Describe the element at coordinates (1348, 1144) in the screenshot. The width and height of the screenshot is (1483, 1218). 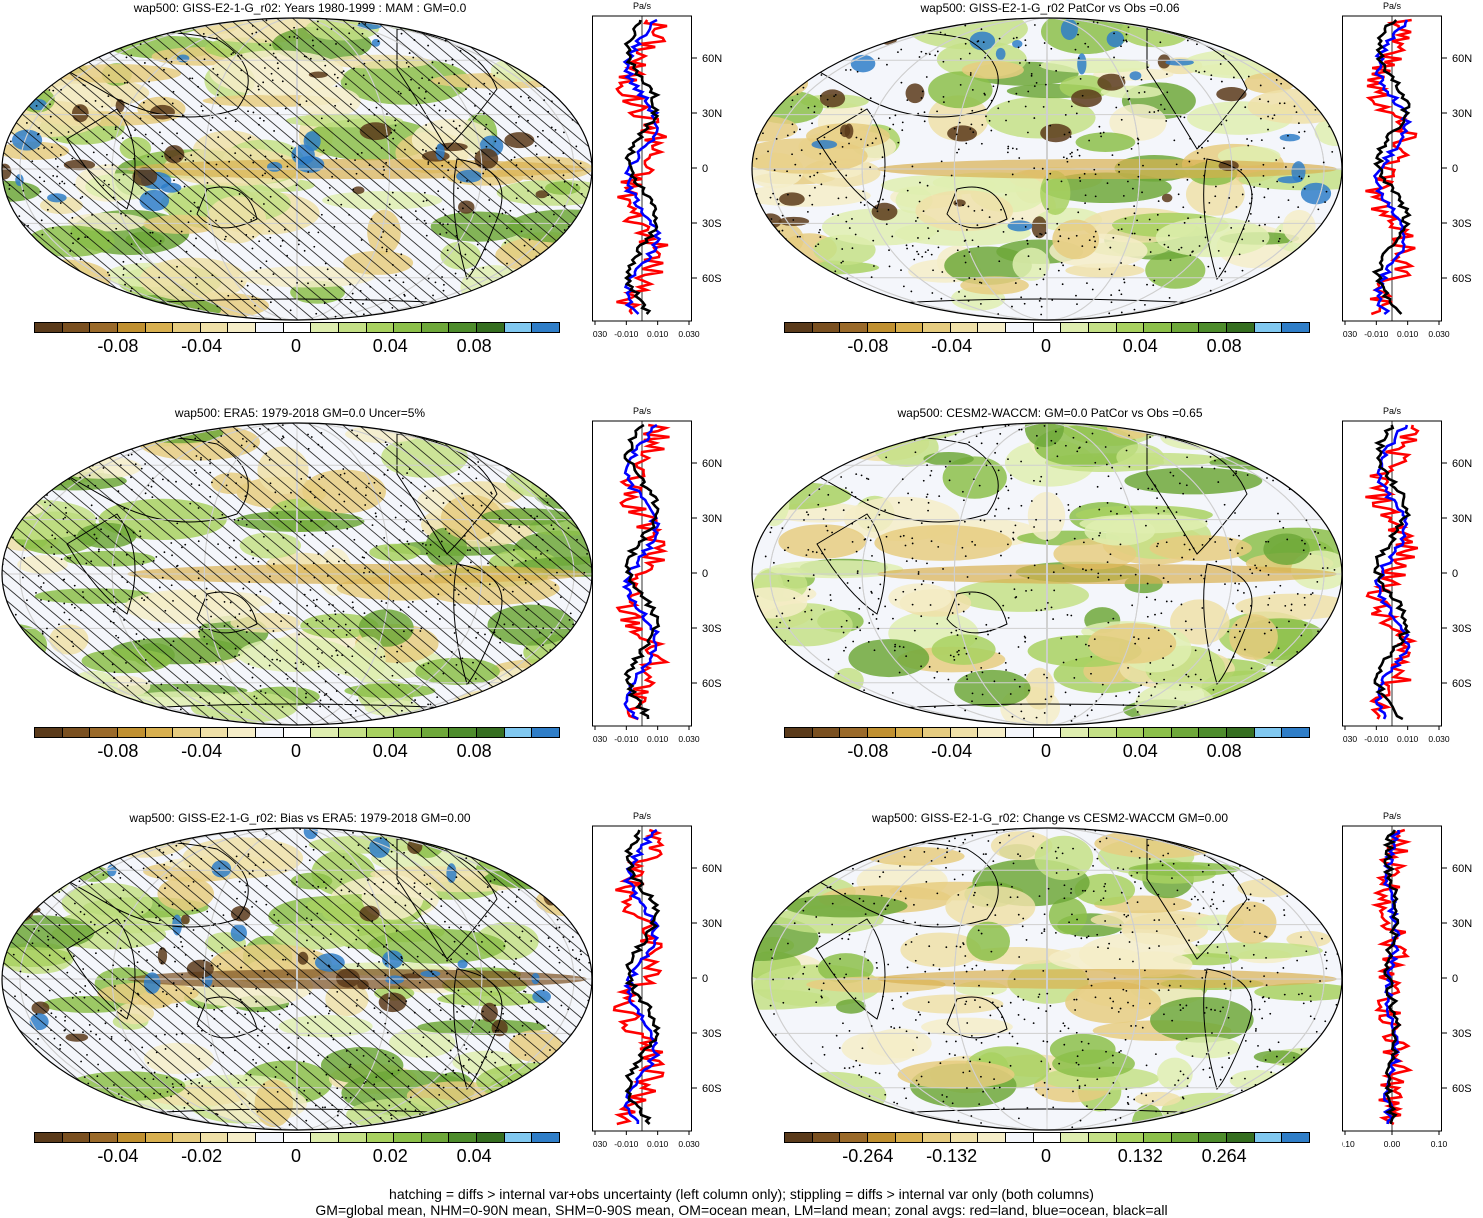
I see `zonal-tick-label: -0.10` at that location.